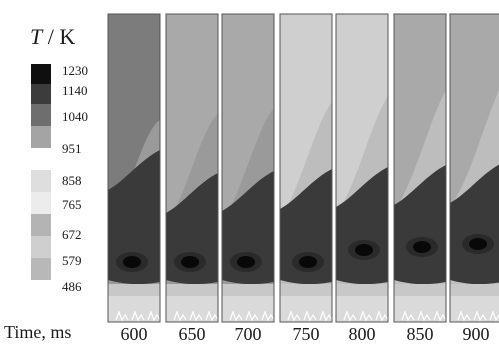  I want to click on colorbar-unit: / K, so click(61, 36).